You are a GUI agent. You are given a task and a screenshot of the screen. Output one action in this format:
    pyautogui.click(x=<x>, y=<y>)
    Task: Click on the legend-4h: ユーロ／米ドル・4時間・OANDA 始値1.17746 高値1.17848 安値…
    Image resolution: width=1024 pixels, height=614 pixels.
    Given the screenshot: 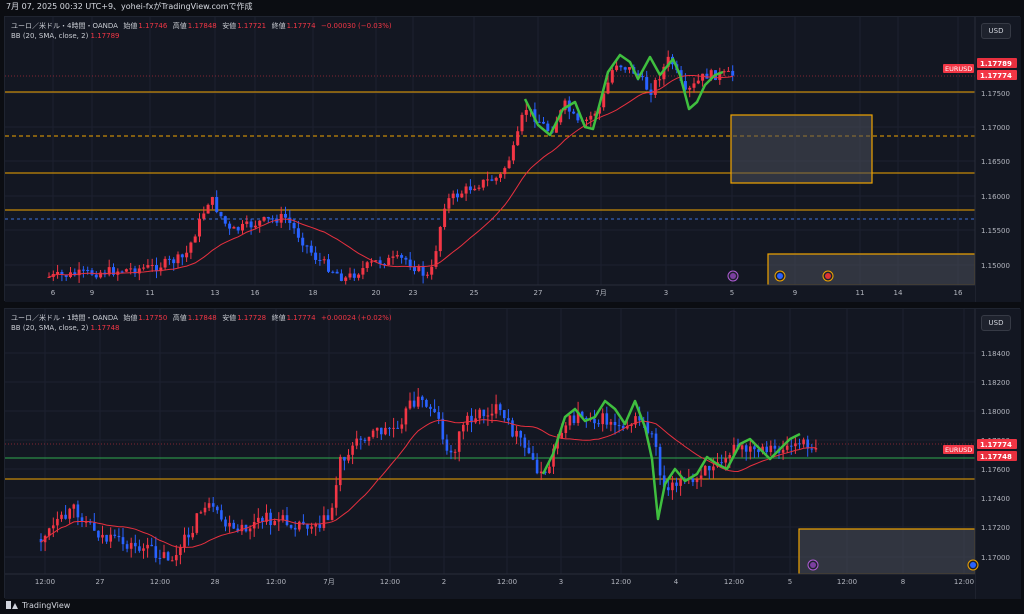 What is the action you would take?
    pyautogui.click(x=202, y=31)
    